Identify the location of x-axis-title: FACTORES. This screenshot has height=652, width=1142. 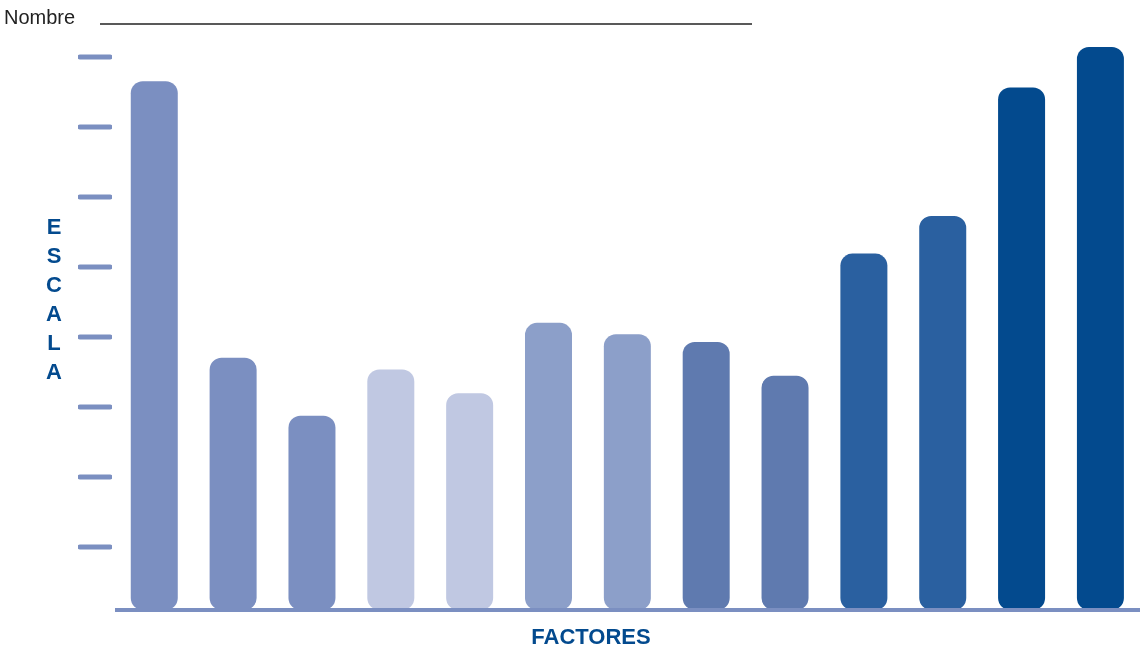
(591, 637).